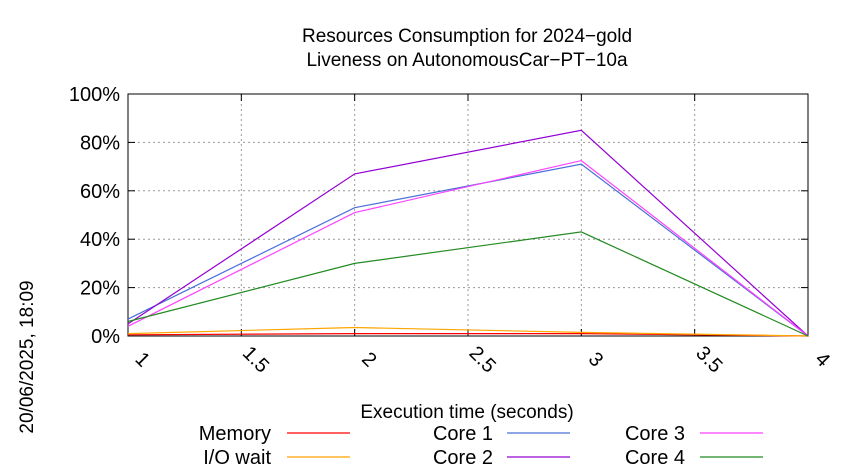  What do you see at coordinates (27, 356) in the screenshot?
I see `timestamp-label: 20/06/2025, 18:09` at bounding box center [27, 356].